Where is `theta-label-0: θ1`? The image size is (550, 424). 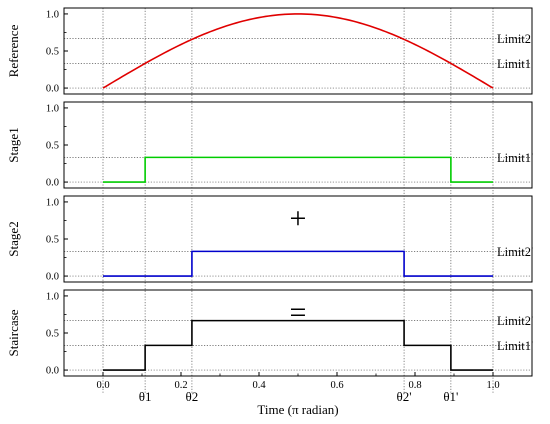 theta-label-0: θ1 is located at coordinates (145, 396).